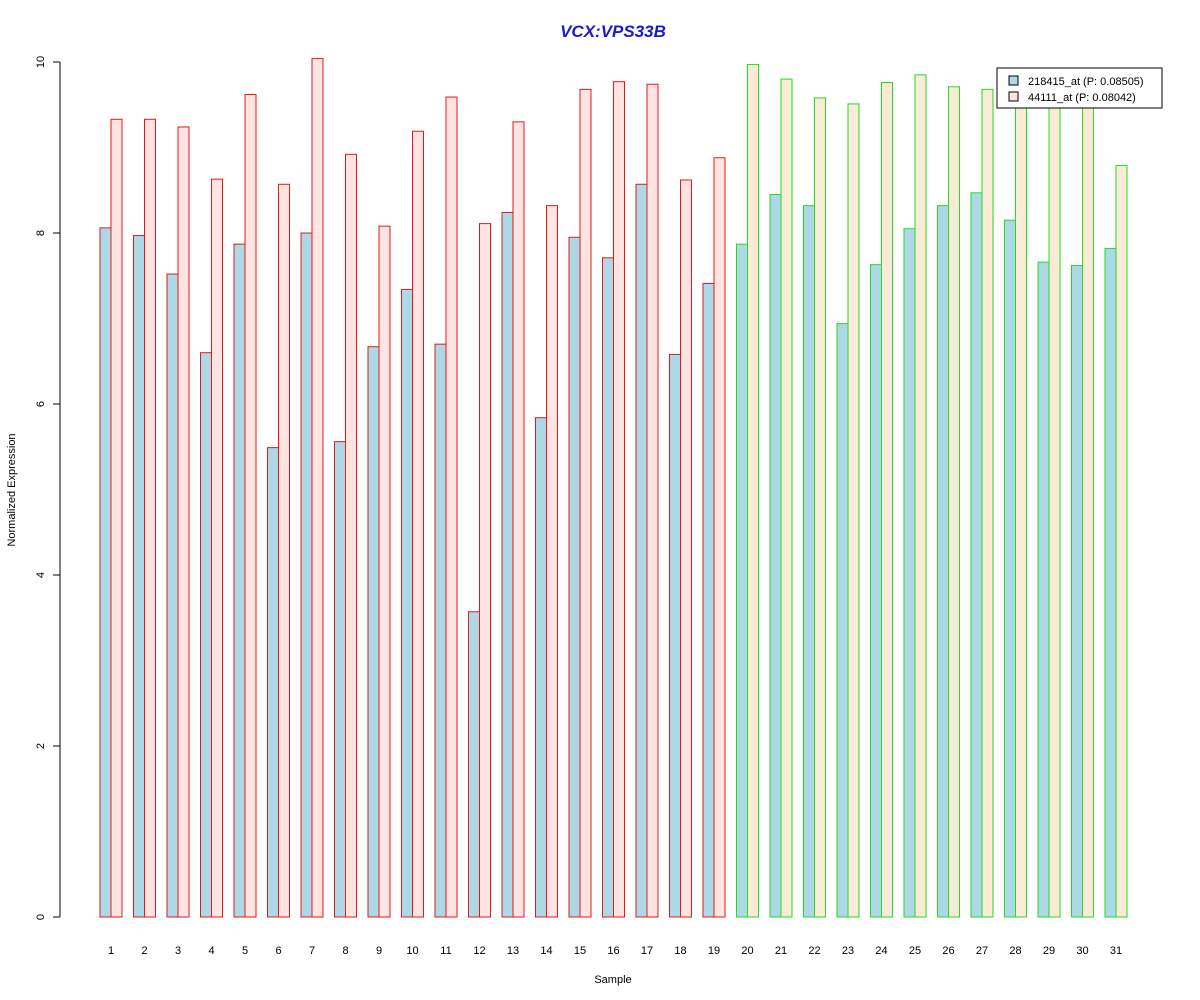  I want to click on x-tick-label: 8, so click(345, 951).